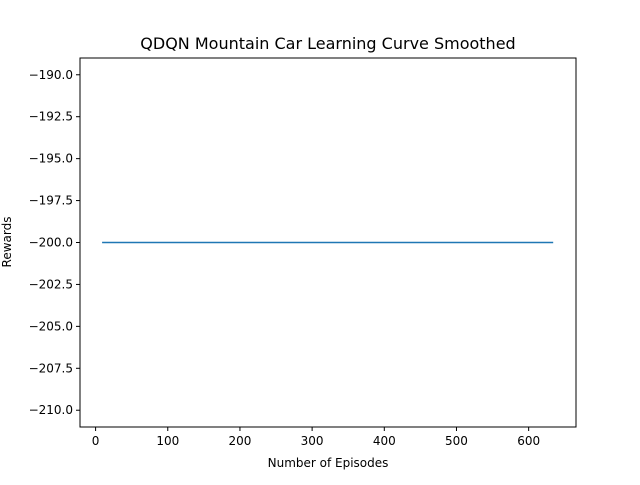 This screenshot has height=485, width=640. I want to click on x-tick-label: 600, so click(528, 441).